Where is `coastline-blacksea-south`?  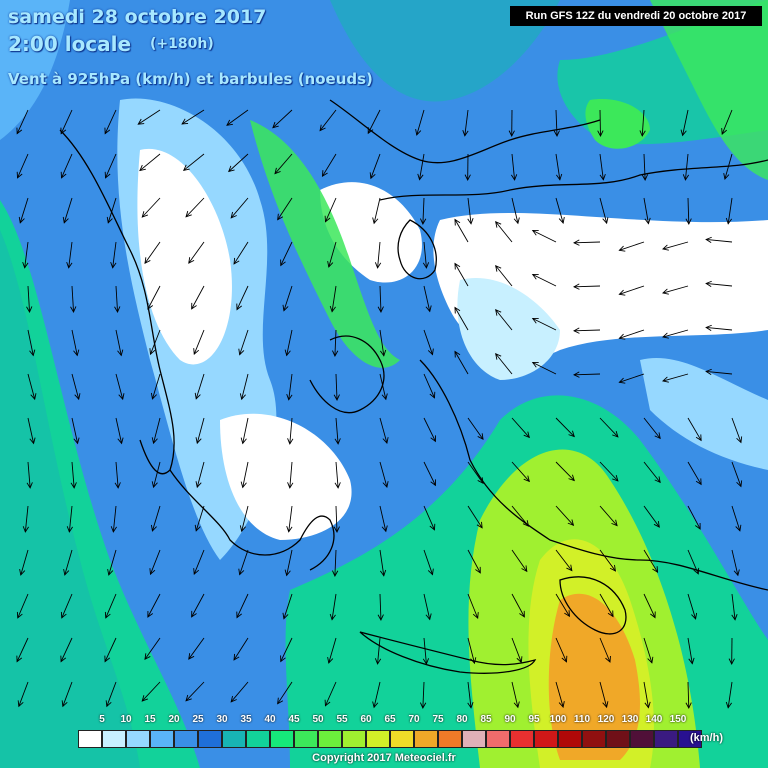
coastline-blacksea-south is located at coordinates (573, 180).